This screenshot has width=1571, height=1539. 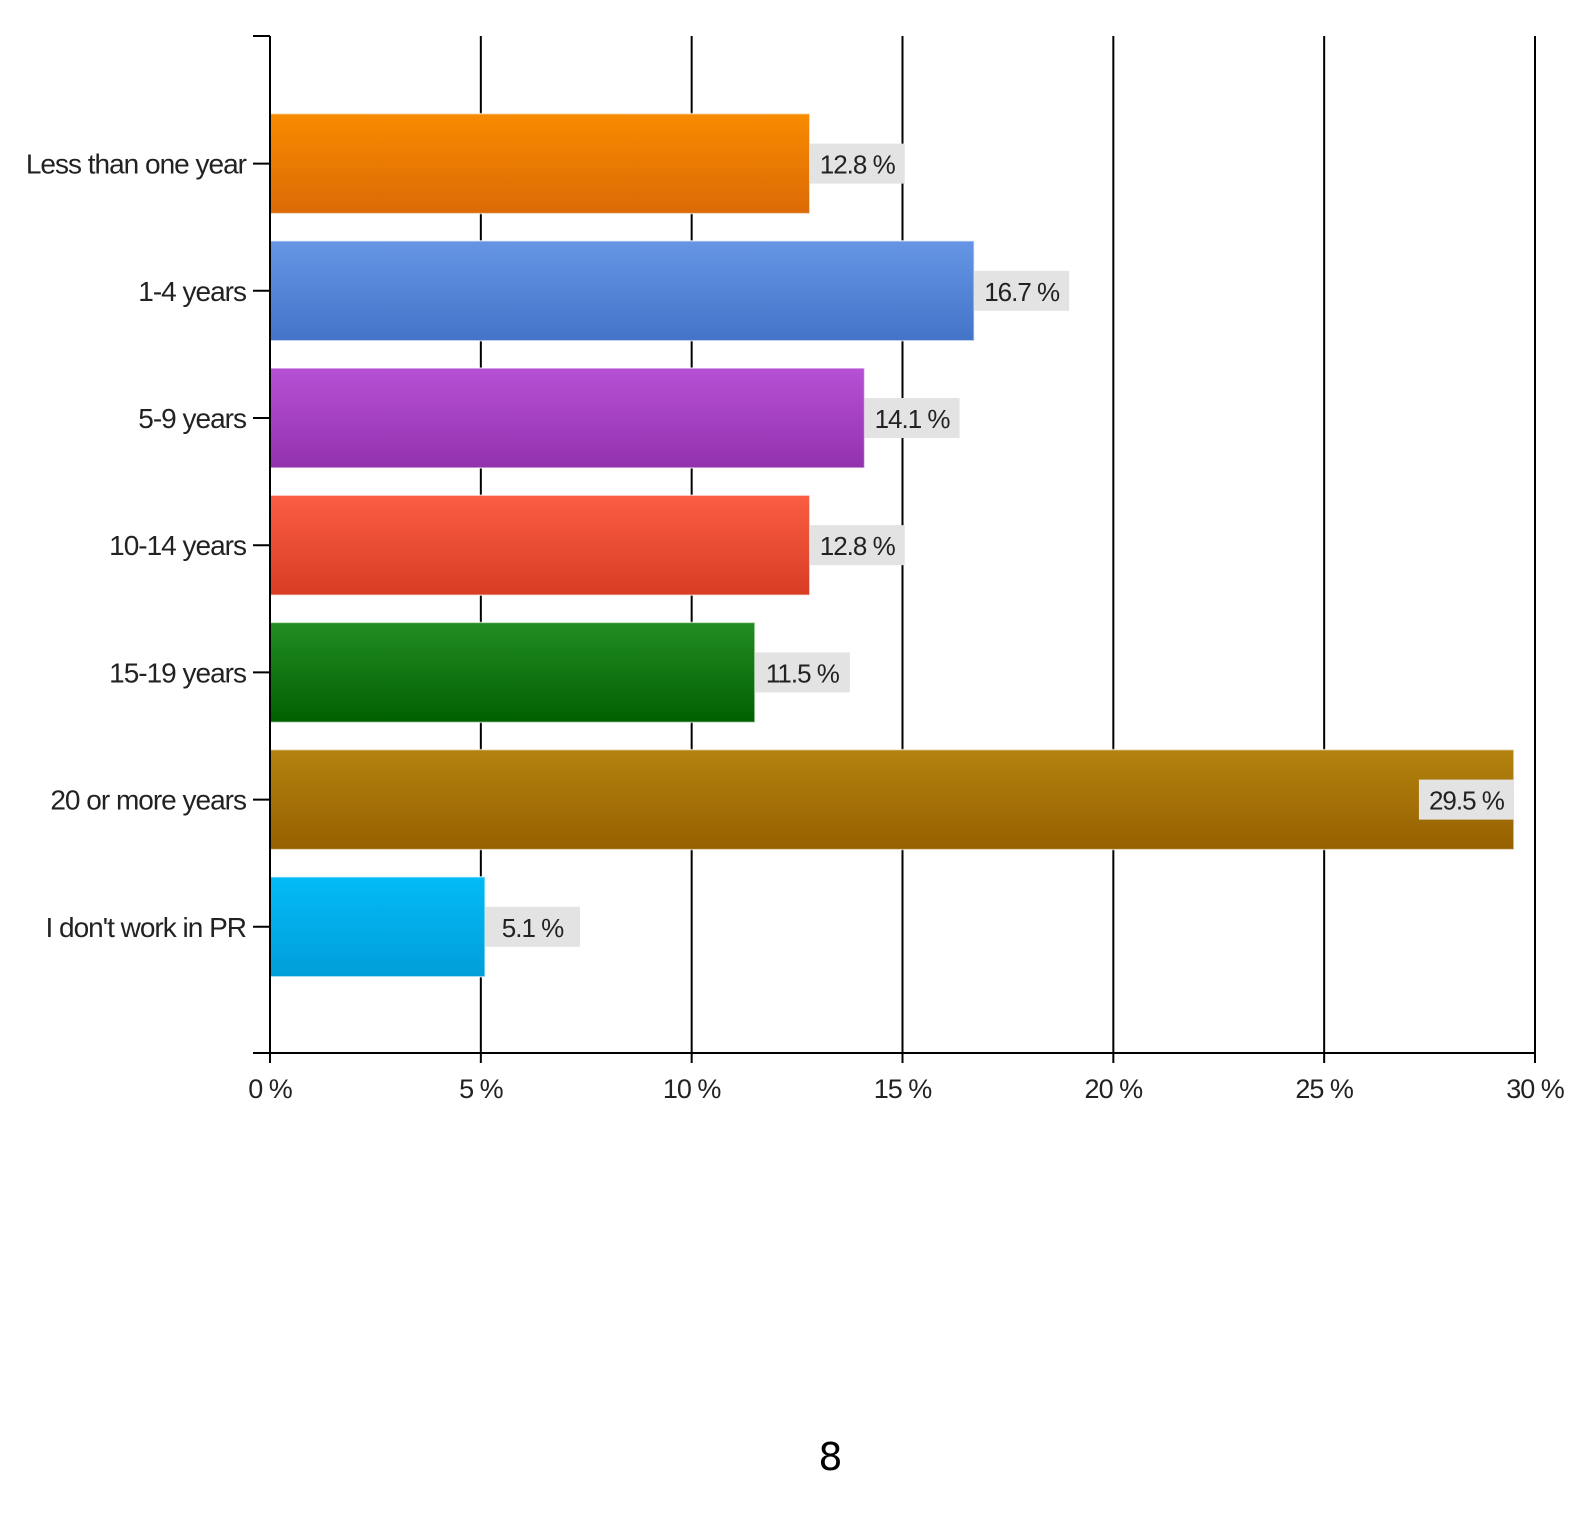 I want to click on data-label: 29.5 %, so click(x=1467, y=801).